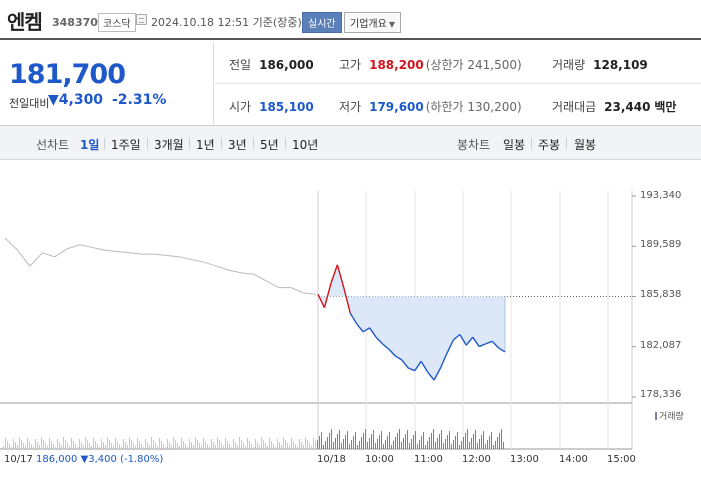 The width and height of the screenshot is (701, 481). What do you see at coordinates (141, 19) in the screenshot?
I see `calendar-icon` at bounding box center [141, 19].